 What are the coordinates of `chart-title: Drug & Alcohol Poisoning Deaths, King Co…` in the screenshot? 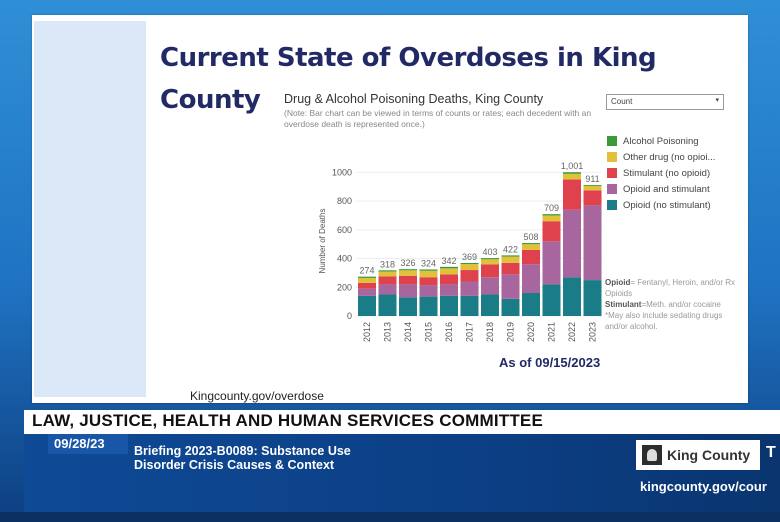 It's located at (414, 99).